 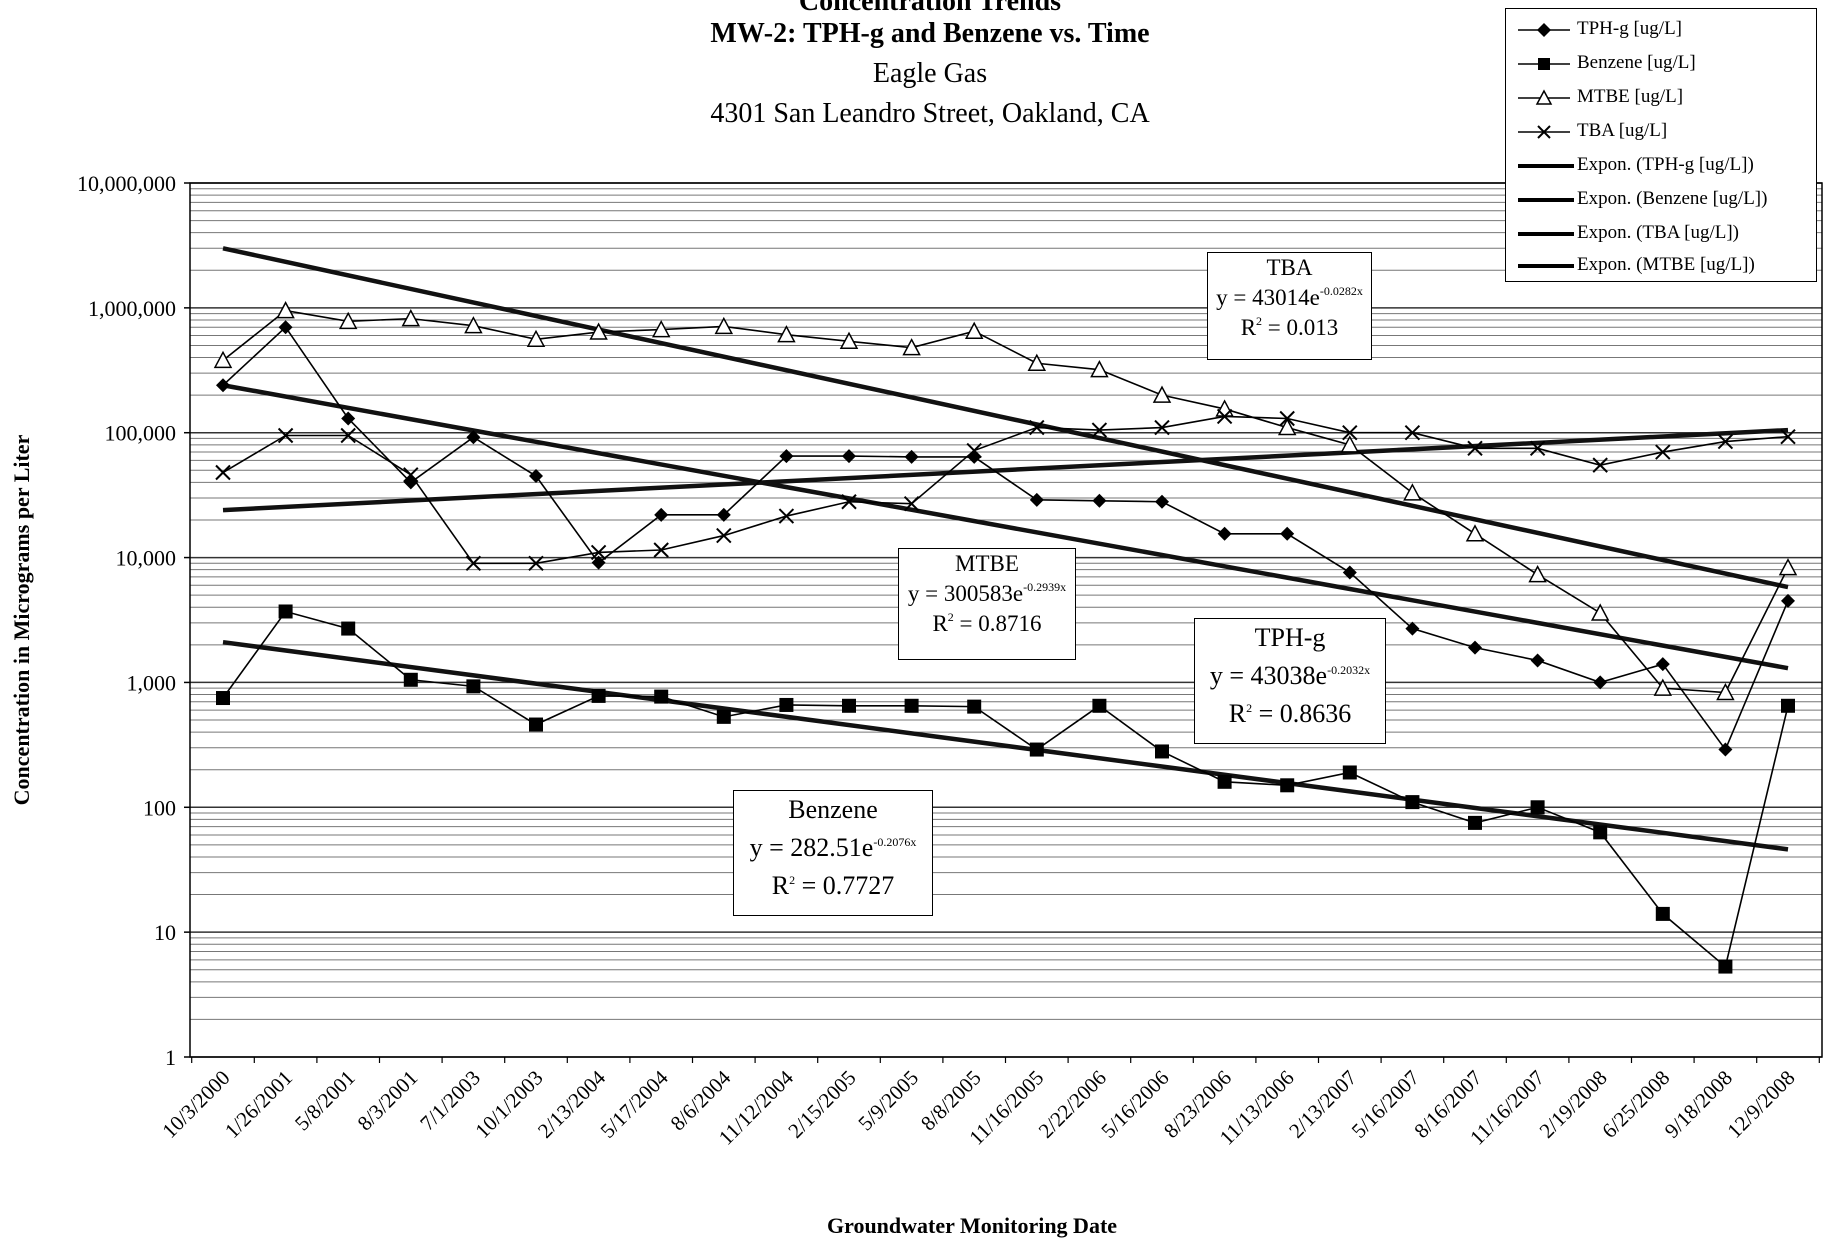 What do you see at coordinates (1289, 267) in the screenshot?
I see `trend-label: TBA` at bounding box center [1289, 267].